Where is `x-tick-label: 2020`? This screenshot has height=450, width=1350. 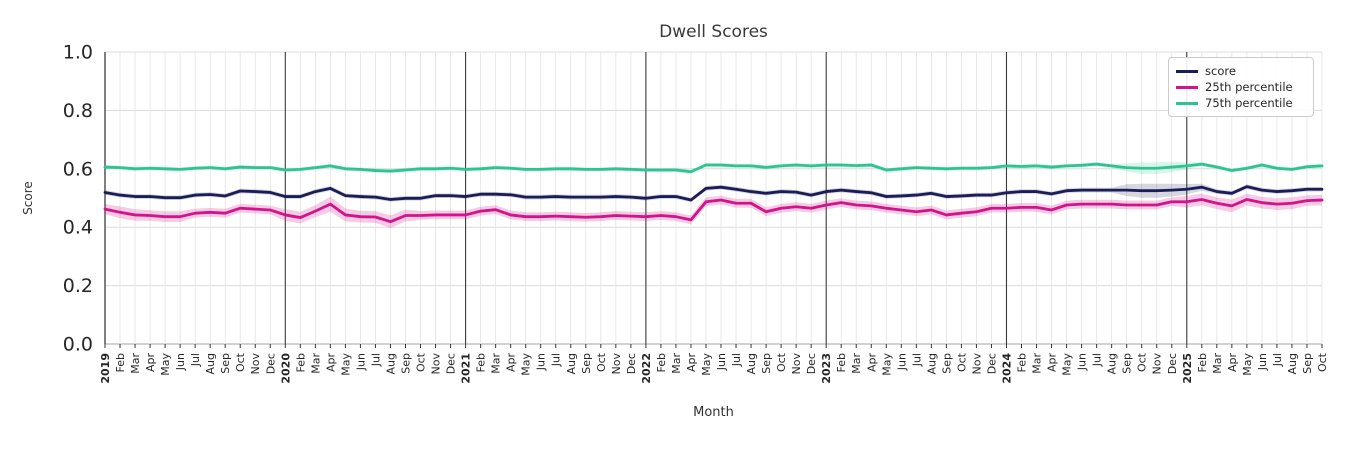
x-tick-label: 2020 is located at coordinates (285, 368).